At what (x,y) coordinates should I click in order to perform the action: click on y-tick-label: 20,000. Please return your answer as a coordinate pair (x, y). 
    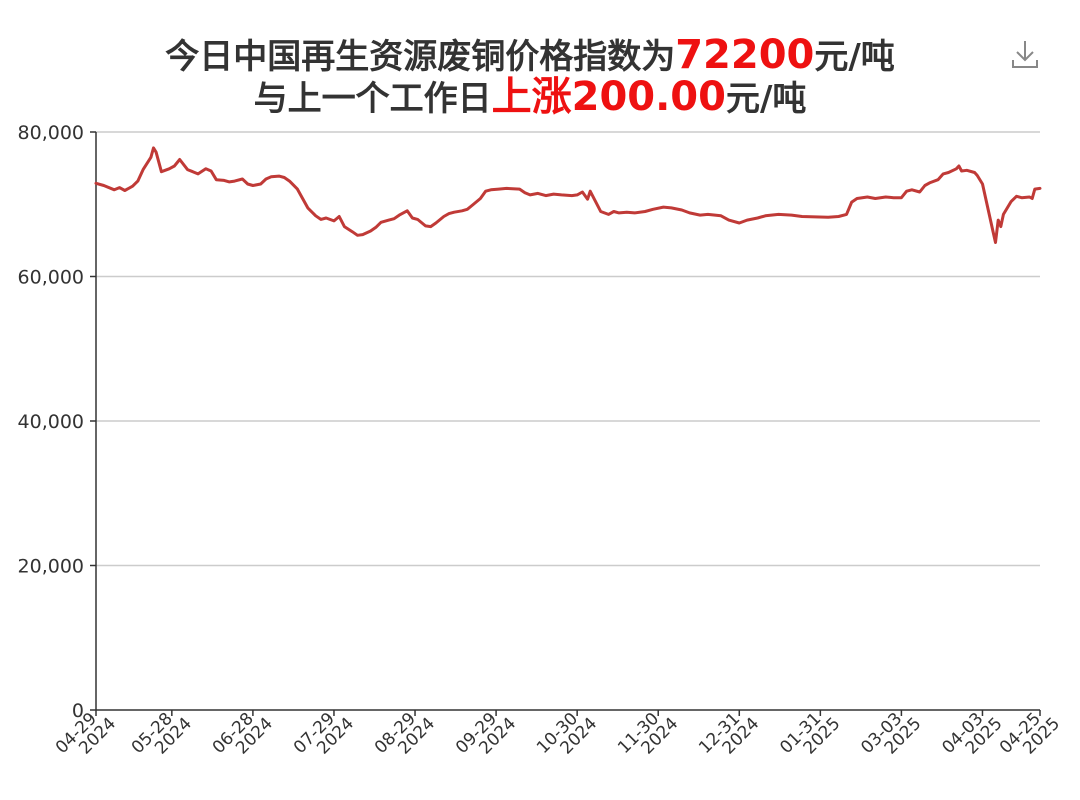
    Looking at the image, I should click on (51, 567).